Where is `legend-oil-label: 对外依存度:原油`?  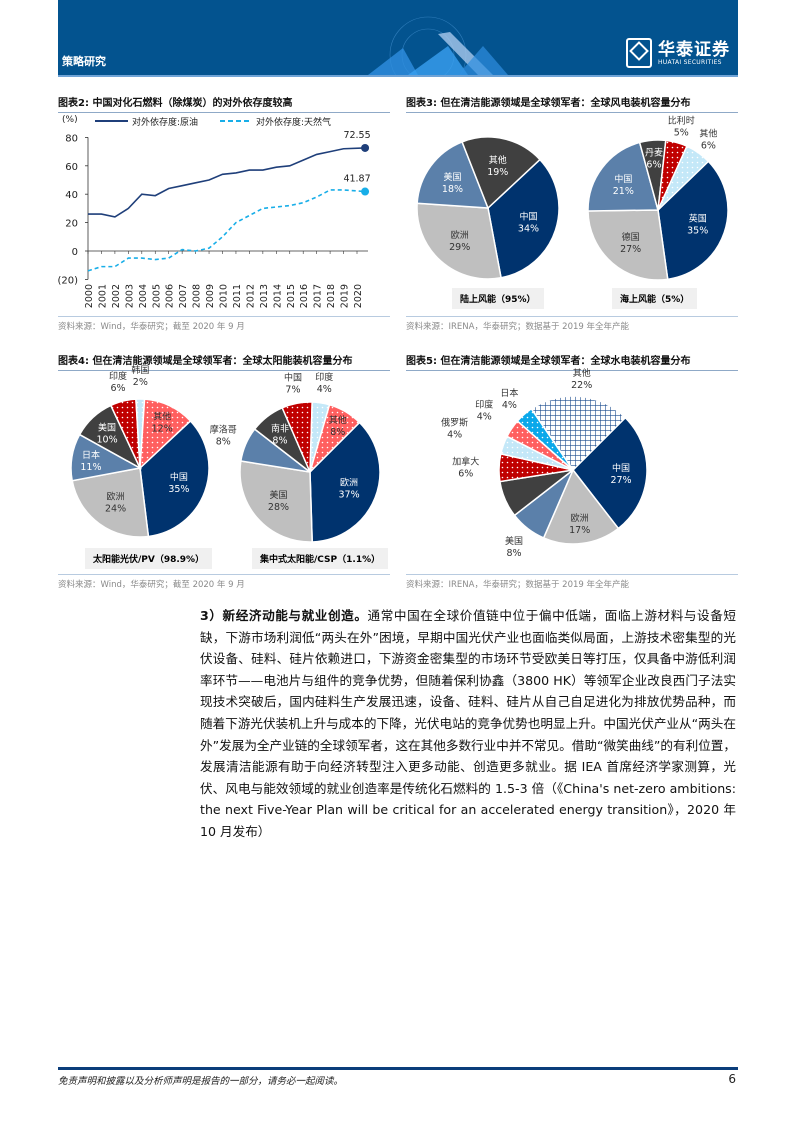
legend-oil-label: 对外依存度:原油 is located at coordinates (165, 122).